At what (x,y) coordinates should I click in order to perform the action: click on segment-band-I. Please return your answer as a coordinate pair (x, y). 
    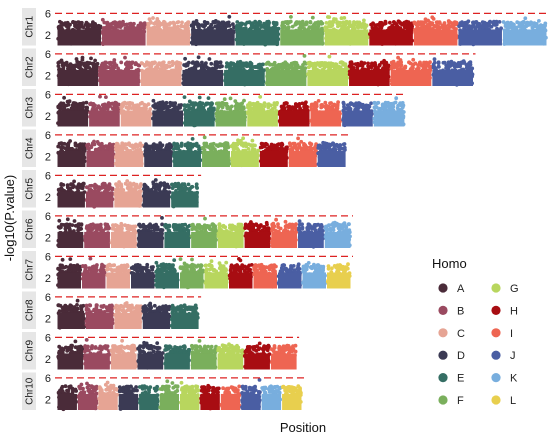
    Looking at the image, I should click on (411, 77).